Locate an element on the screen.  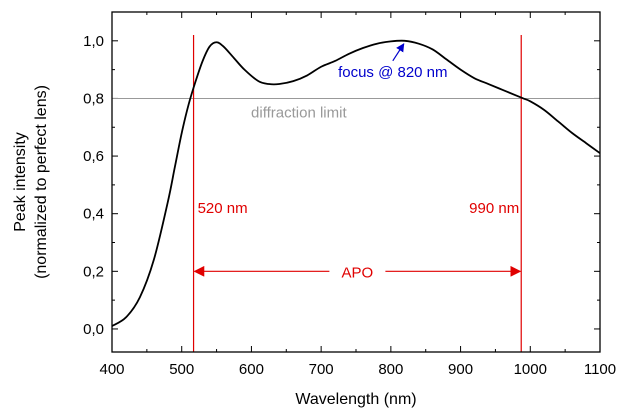
x-tick-label: 1000 is located at coordinates (530, 369).